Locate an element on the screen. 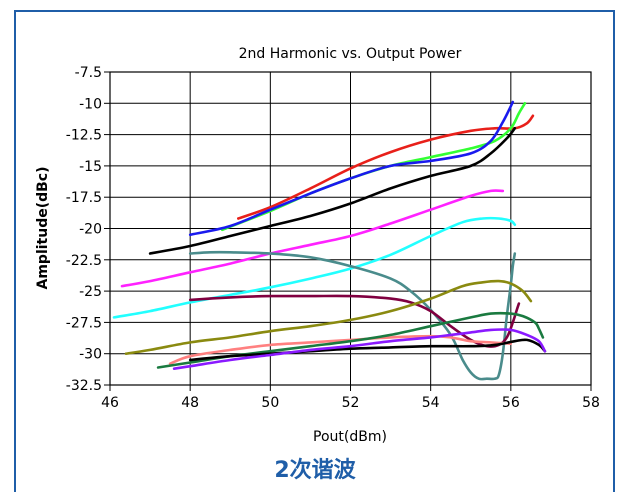  y-tick-label: -20 is located at coordinates (90, 230).